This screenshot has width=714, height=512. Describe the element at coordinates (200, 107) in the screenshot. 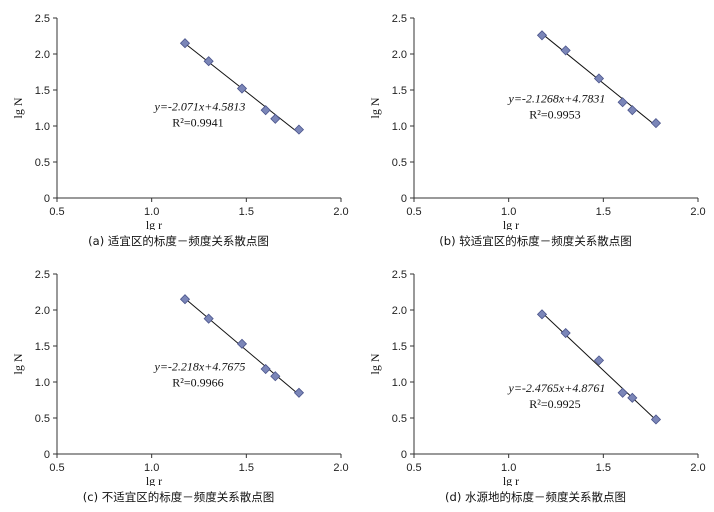

I see `regression-equation: y=-2.071x+4.5813` at that location.